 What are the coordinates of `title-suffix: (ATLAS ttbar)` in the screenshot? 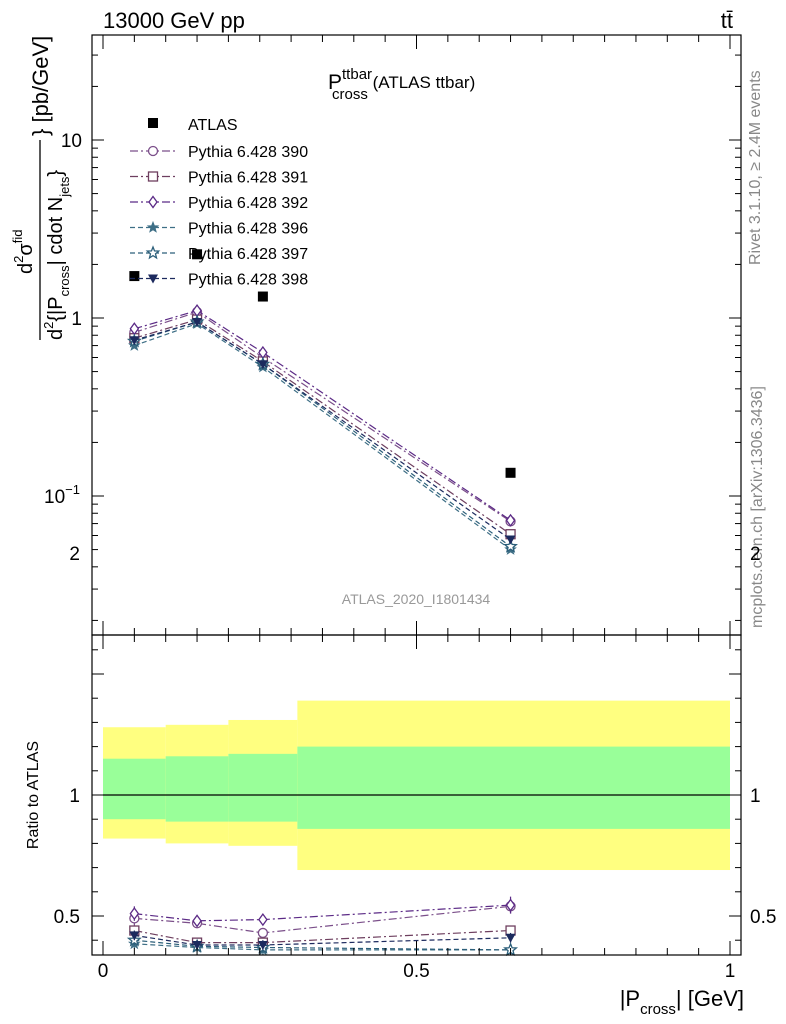 It's located at (421, 82).